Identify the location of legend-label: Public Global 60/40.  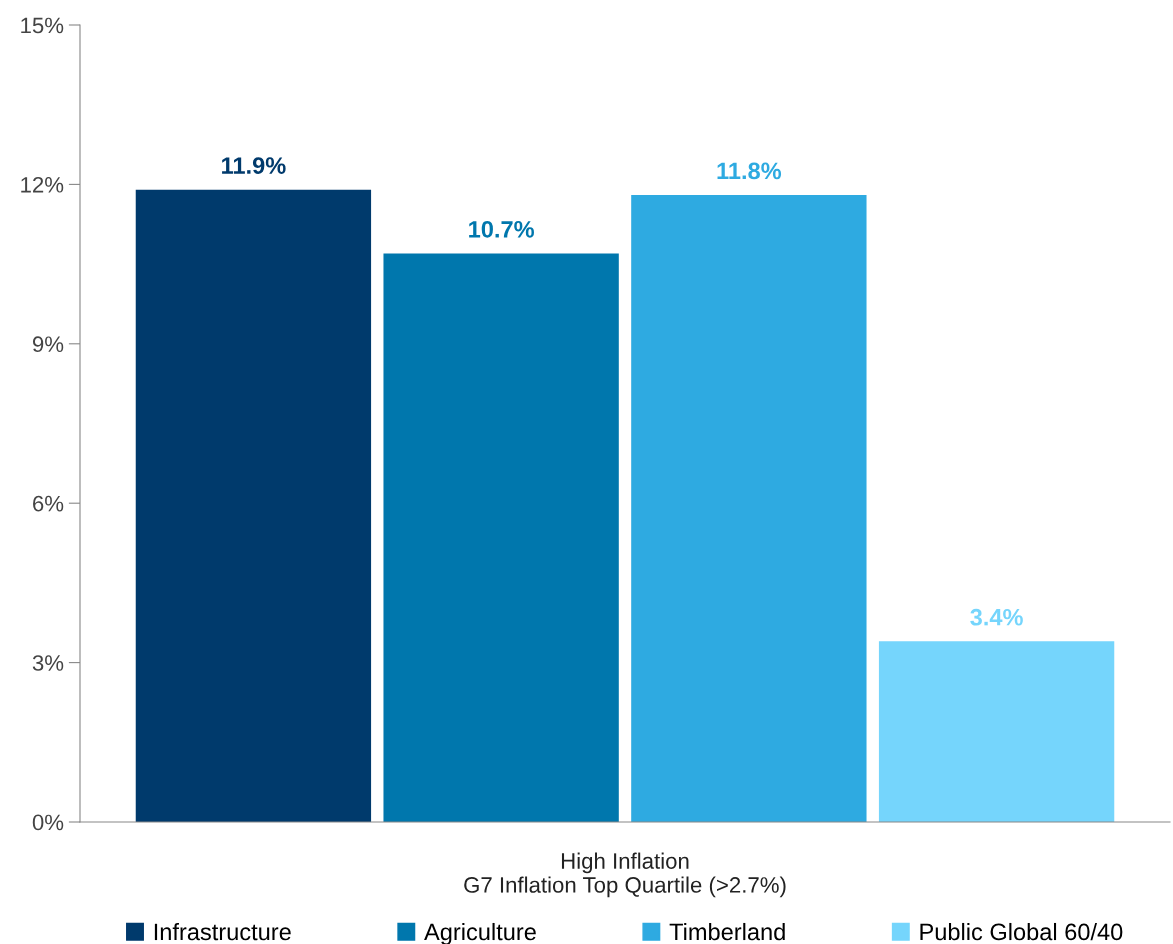
(1021, 931).